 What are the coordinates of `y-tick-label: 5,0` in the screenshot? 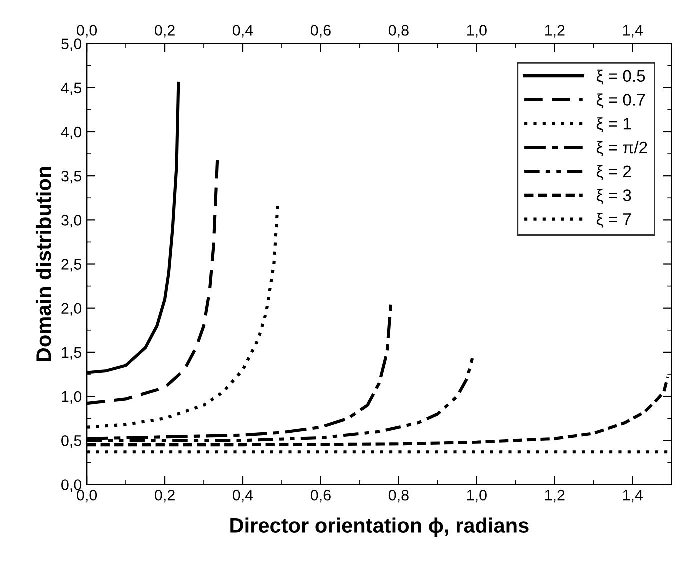 It's located at (72, 45).